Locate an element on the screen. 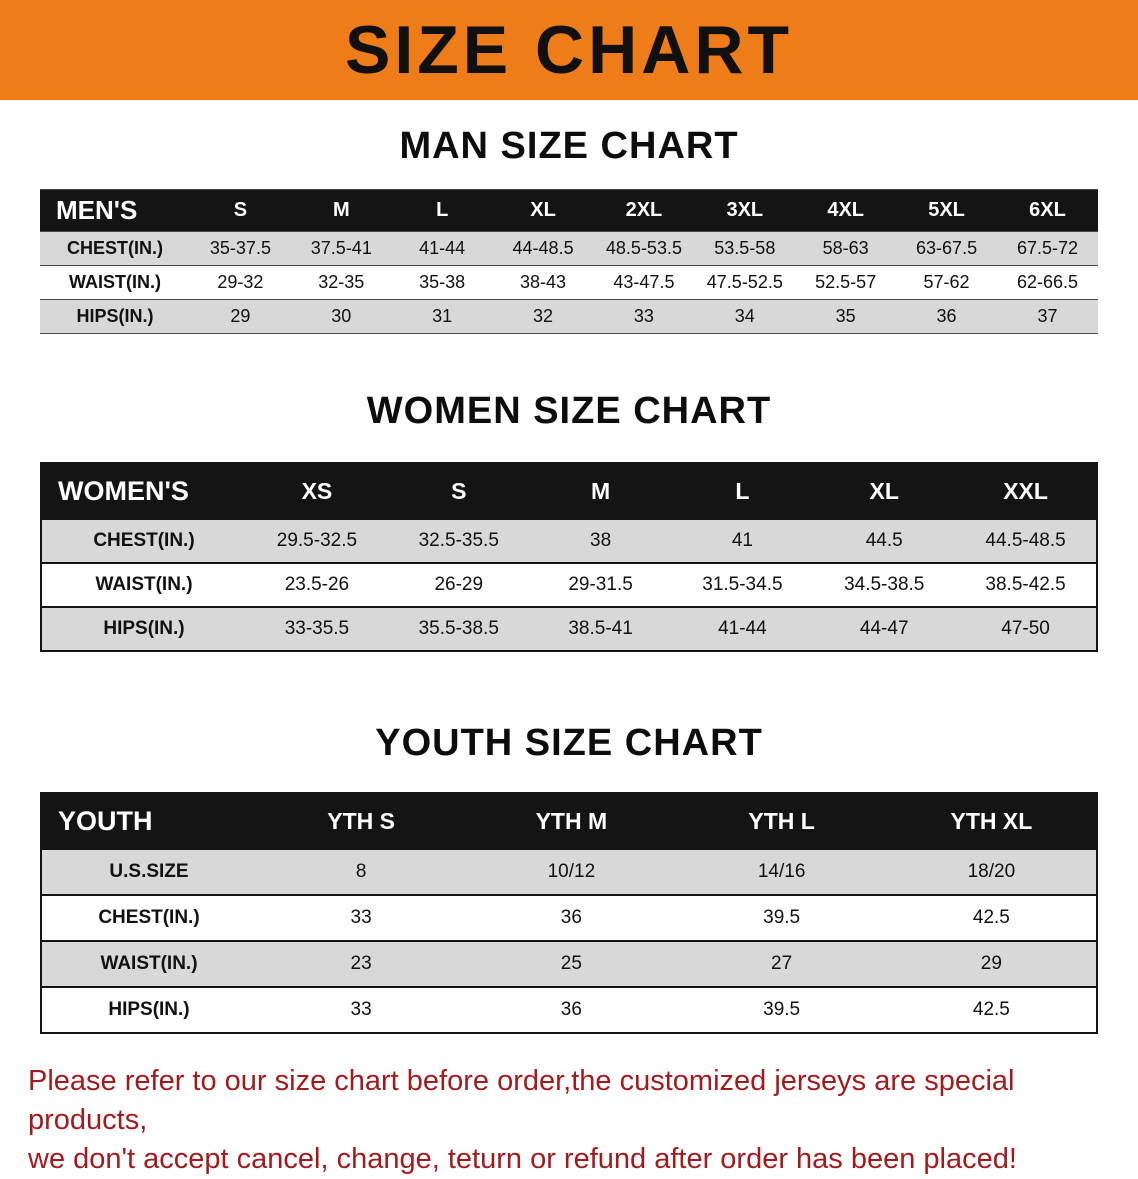 This screenshot has width=1138, height=1179. women-row-label-1: WAIST(IN.) is located at coordinates (144, 584).